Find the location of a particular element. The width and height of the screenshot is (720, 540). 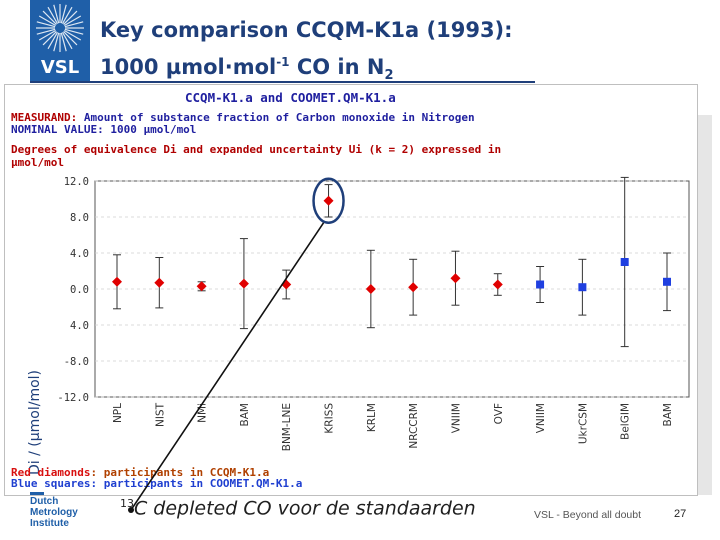

title-line-1: Key comparison CCQM-K1a (1993): is located at coordinates (306, 30).